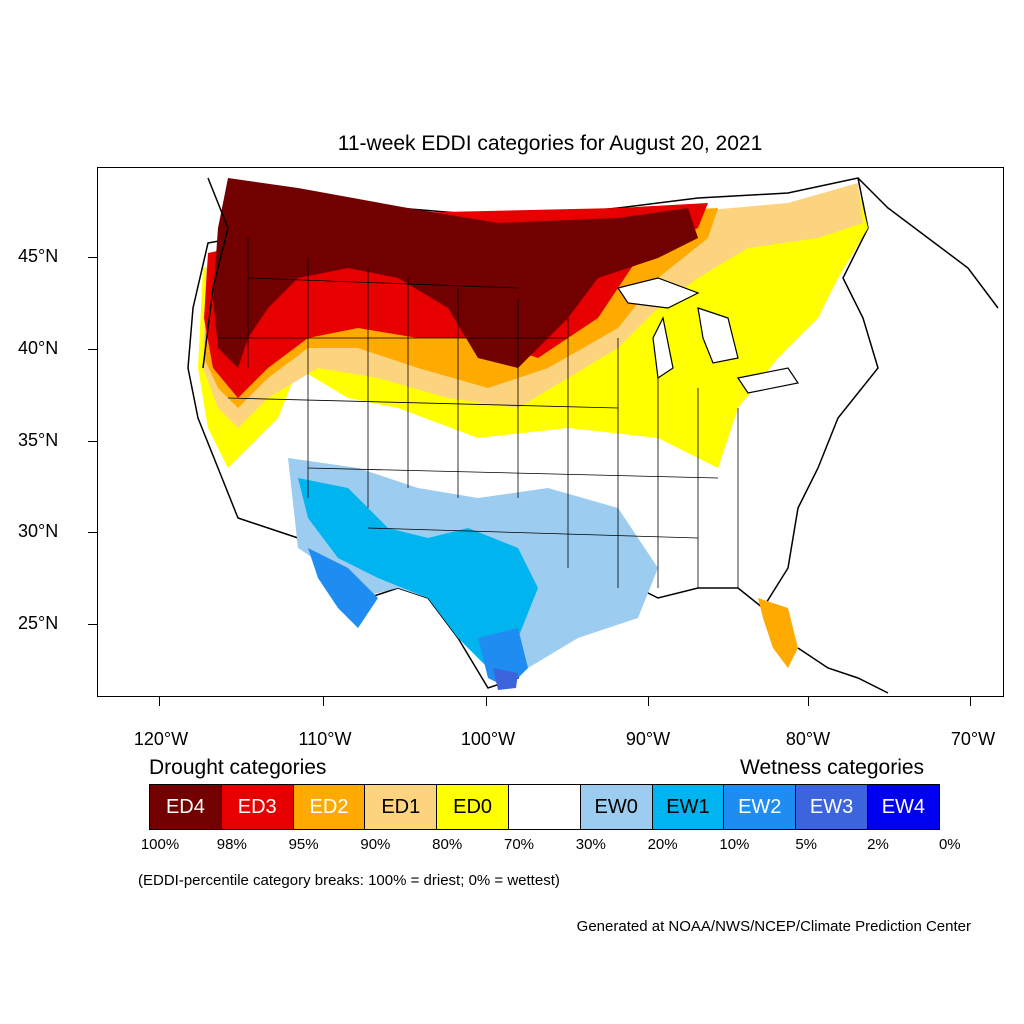  What do you see at coordinates (238, 767) in the screenshot?
I see `drought-heading: Drought categories` at bounding box center [238, 767].